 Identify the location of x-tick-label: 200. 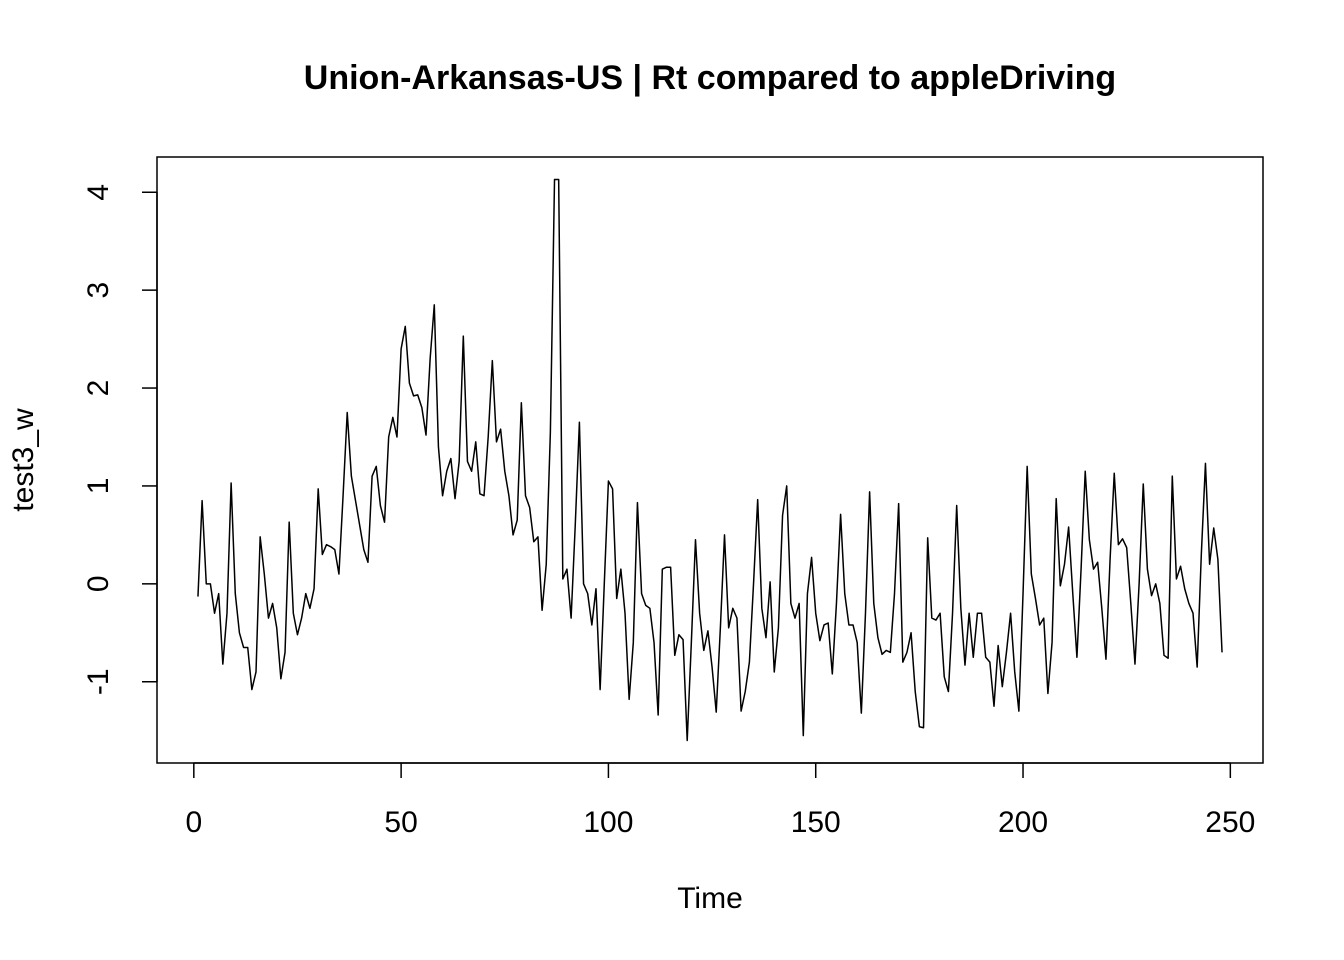
(1023, 822).